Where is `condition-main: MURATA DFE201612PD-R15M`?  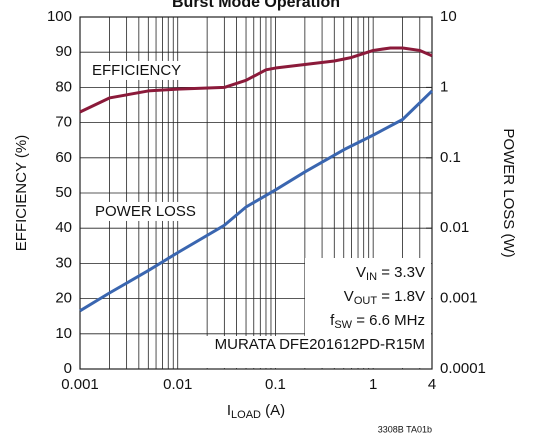 condition-main: MURATA DFE201612PD-R15M is located at coordinates (320, 344).